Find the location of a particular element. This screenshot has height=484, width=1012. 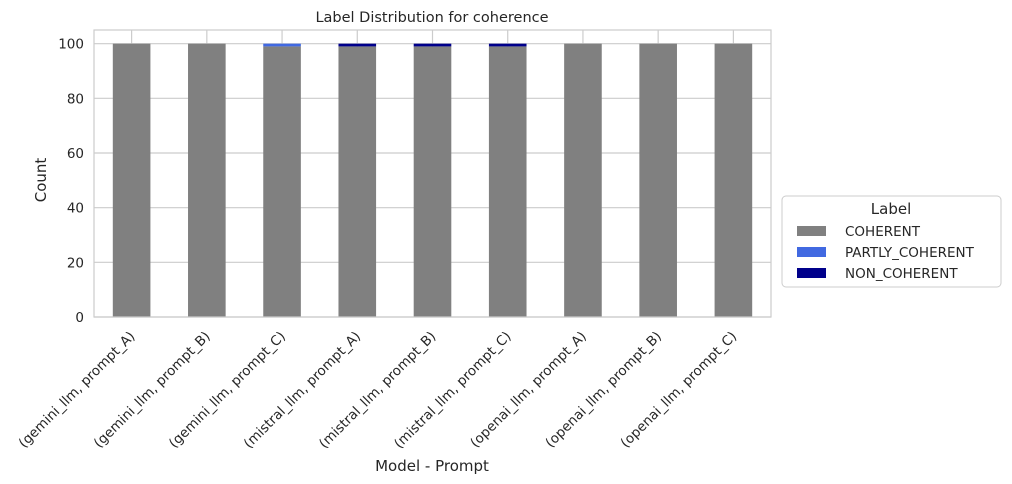

y-tick-label: 20 is located at coordinates (75, 263).